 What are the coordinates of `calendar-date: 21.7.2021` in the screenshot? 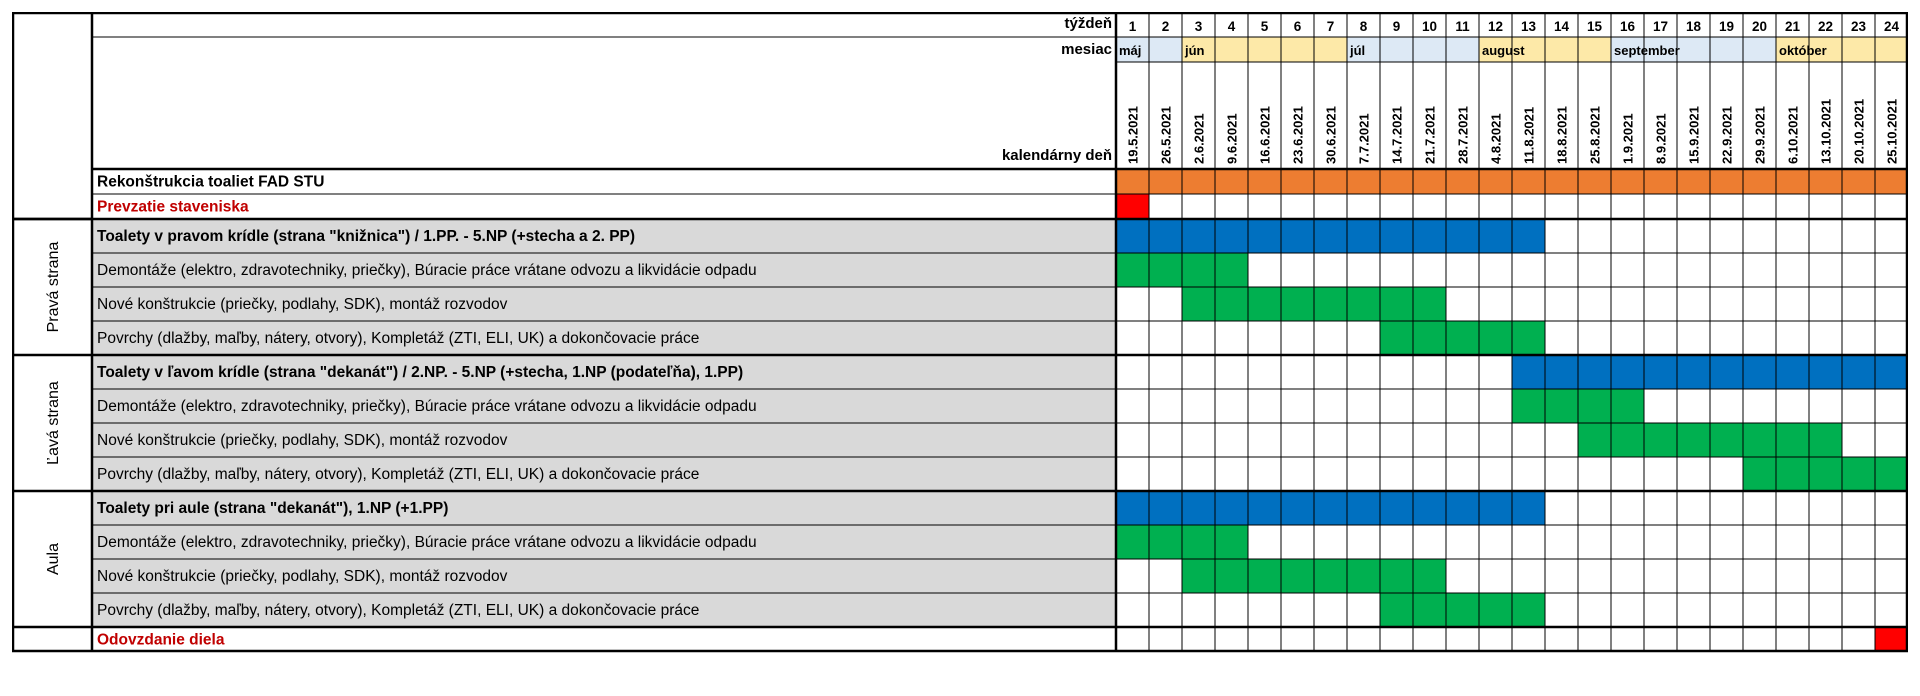 It's located at (1430, 135).